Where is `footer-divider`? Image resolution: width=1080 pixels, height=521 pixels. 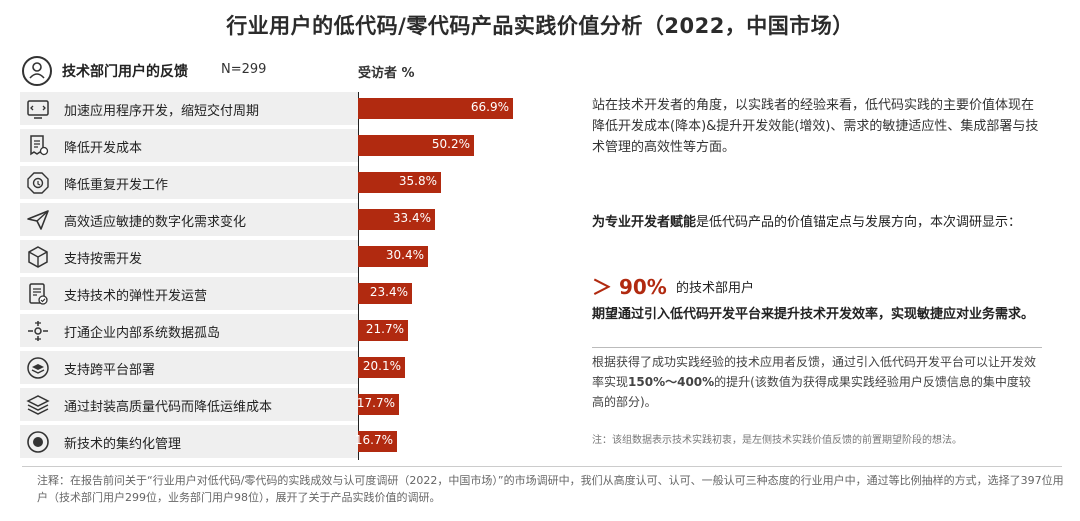
footer-divider is located at coordinates (542, 466).